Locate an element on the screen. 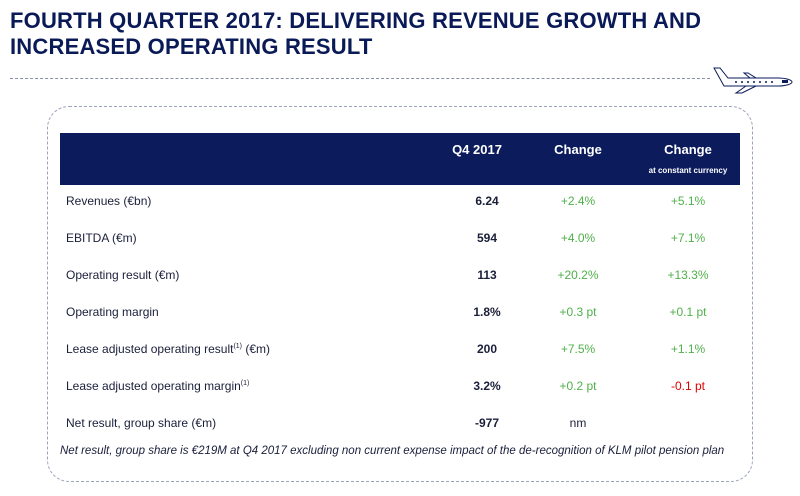  row-change-cc: +13.3% is located at coordinates (688, 275).